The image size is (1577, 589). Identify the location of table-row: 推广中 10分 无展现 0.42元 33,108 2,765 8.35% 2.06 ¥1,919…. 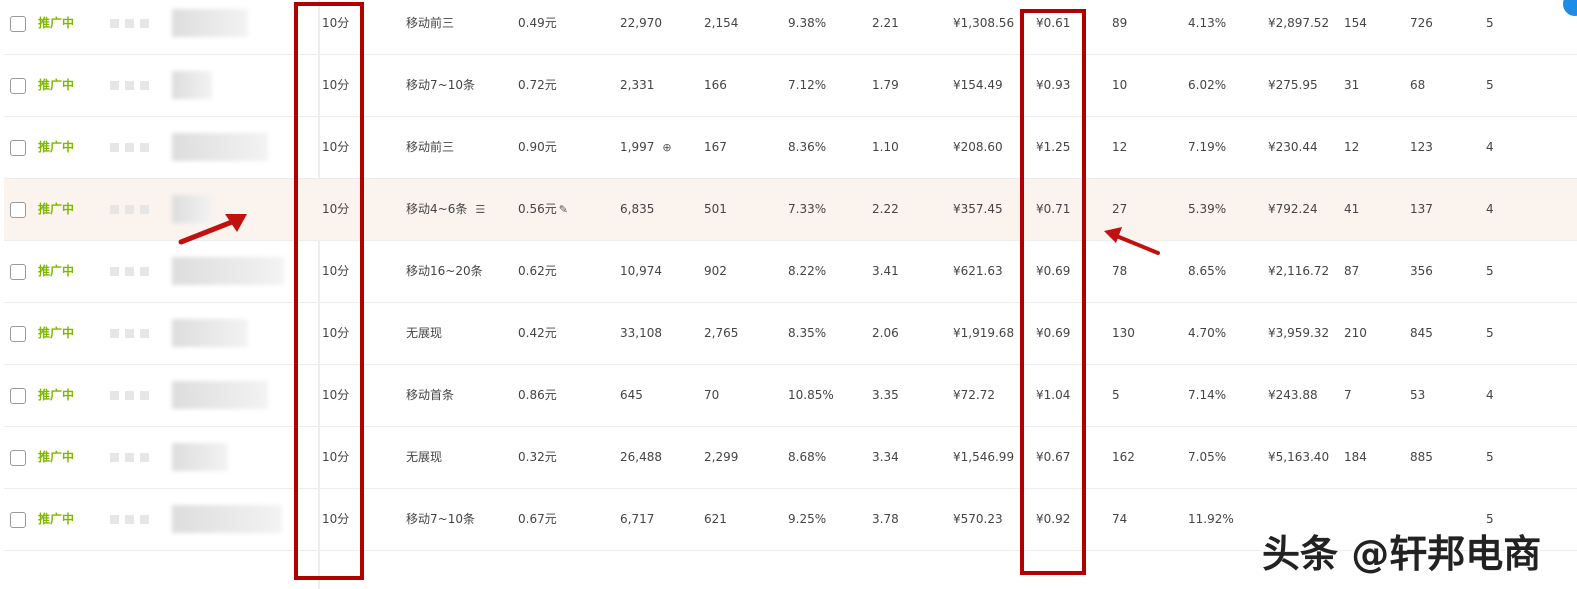
(790, 334).